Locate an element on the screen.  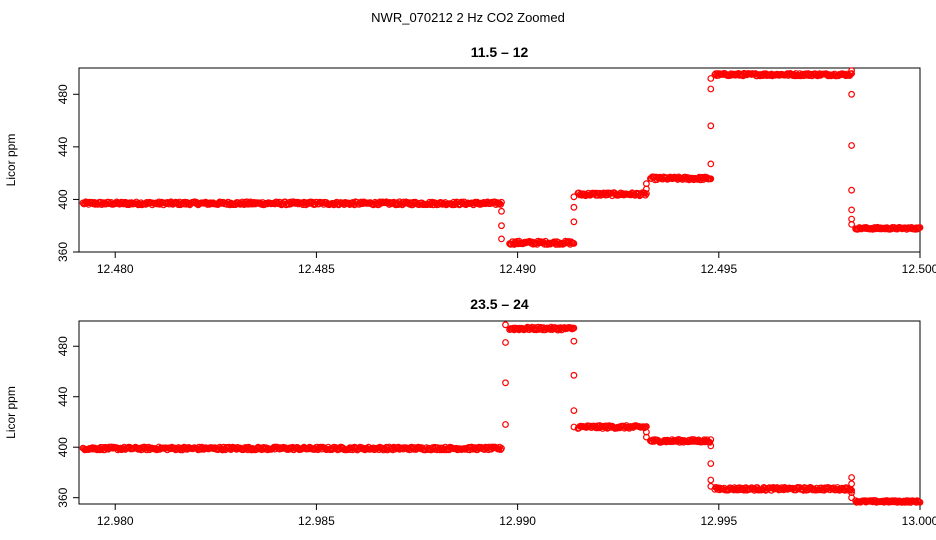
figure-title: NWR_070212 2 Hz CO2 Zoomed is located at coordinates (468, 17).